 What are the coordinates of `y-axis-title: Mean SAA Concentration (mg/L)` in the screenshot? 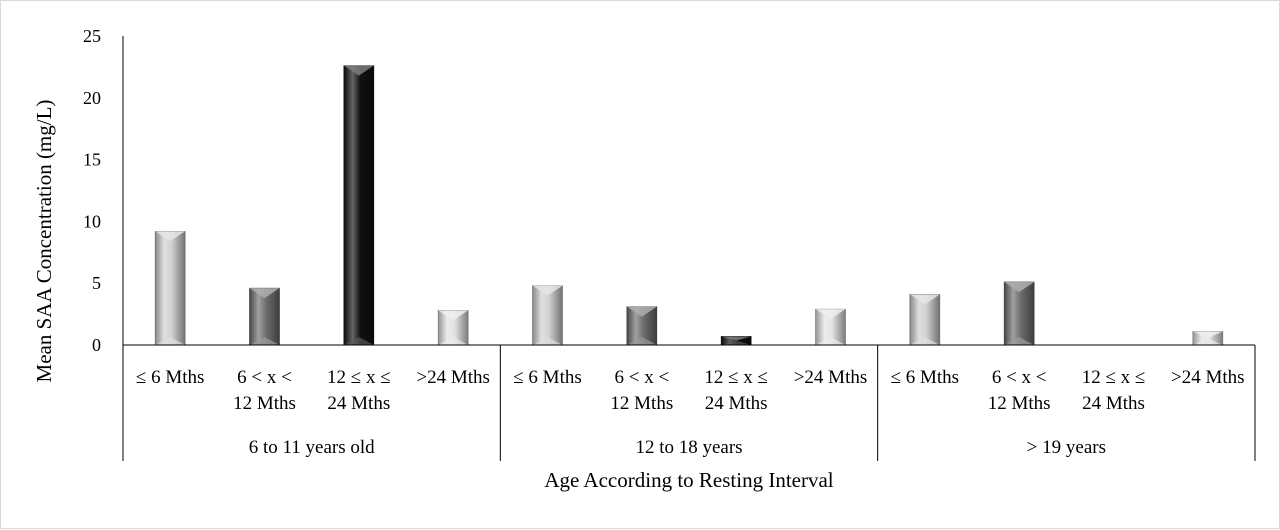 It's located at (44, 241).